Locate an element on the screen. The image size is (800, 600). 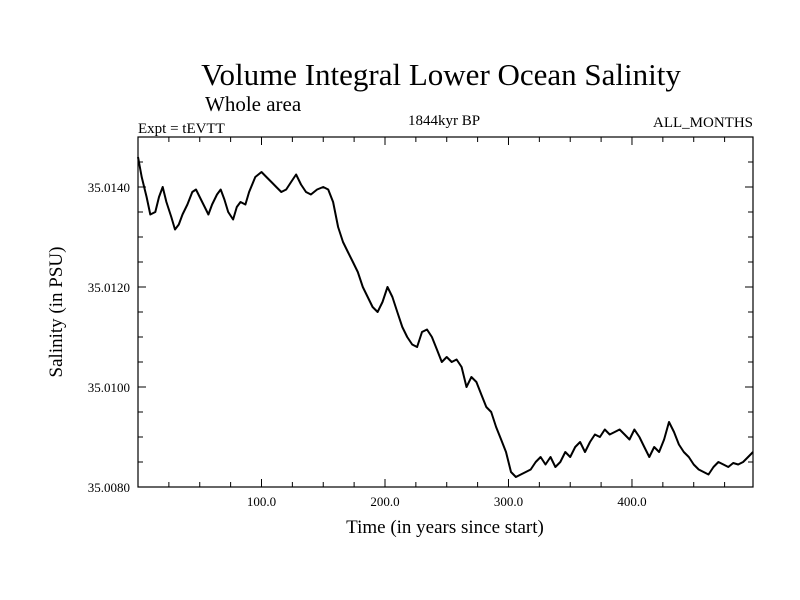
chart-title: Volume Integral Lower Ocean Salinity is located at coordinates (441, 74).